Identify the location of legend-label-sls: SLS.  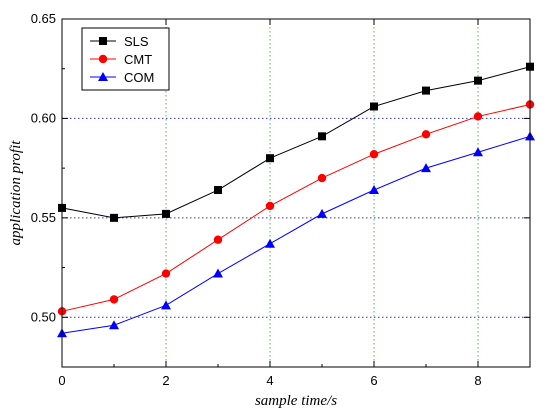
(136, 41).